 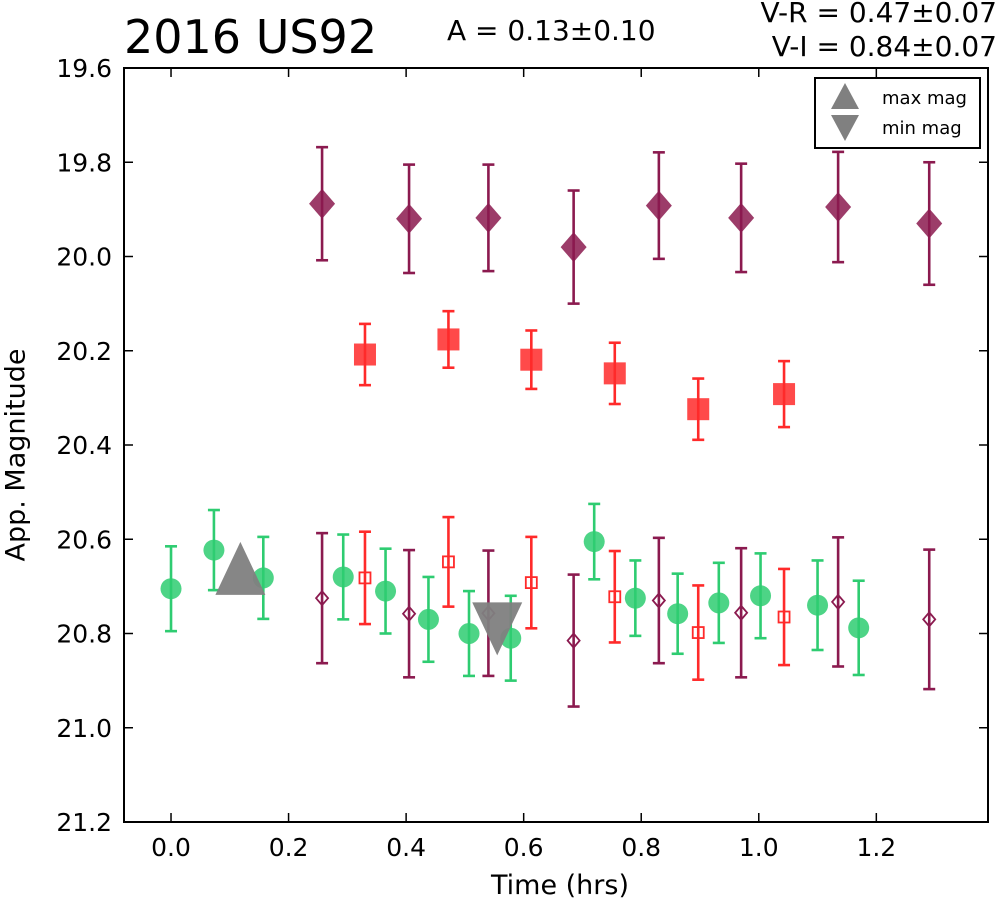 I want to click on x-tick-label: 0.8, so click(x=641, y=847).